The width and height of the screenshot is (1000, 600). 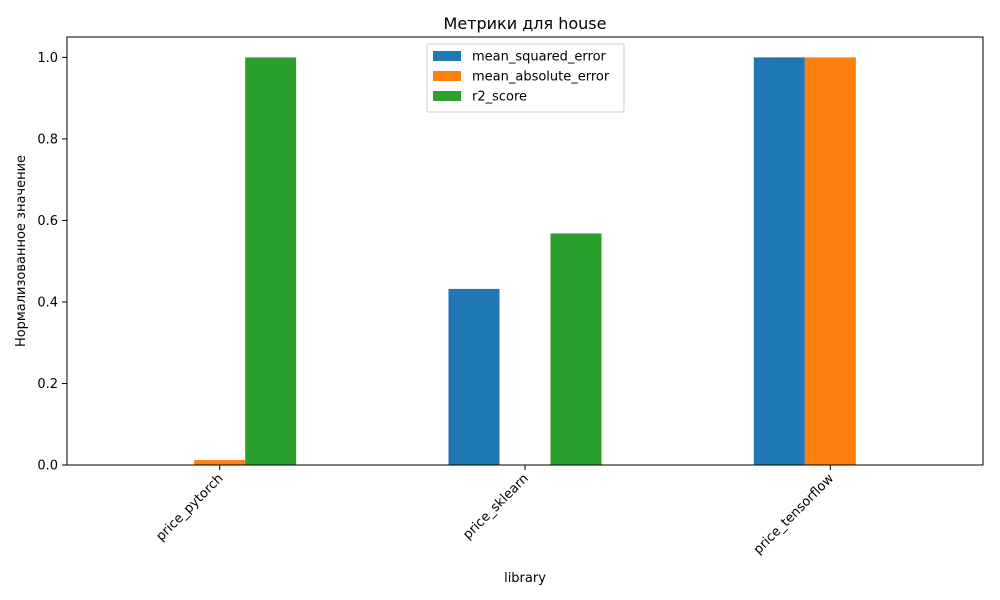 I want to click on x-tick-label: price_sklearn, so click(x=495, y=506).